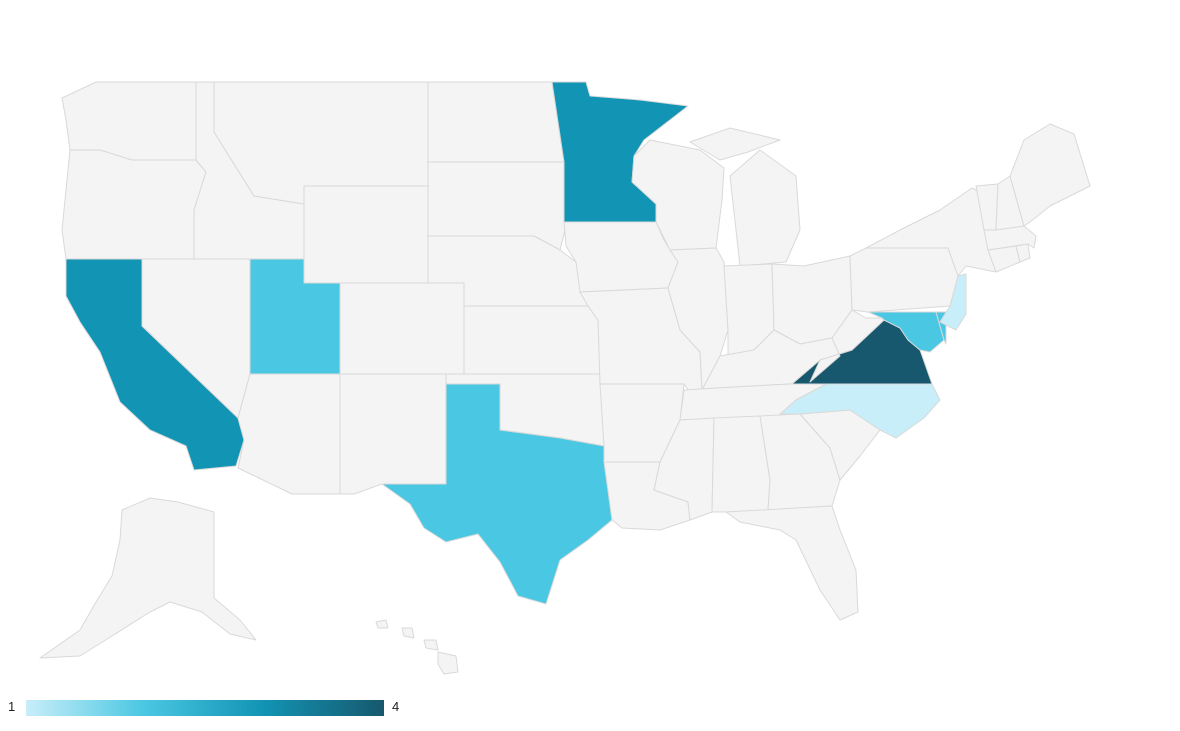 Image resolution: width=1180 pixels, height=731 pixels. Describe the element at coordinates (792, 563) in the screenshot. I see `state-FL` at that location.